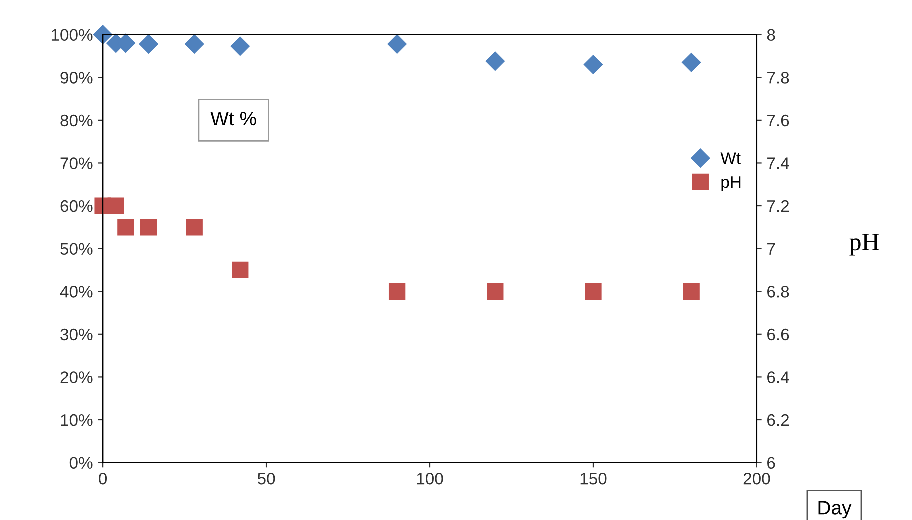 This screenshot has width=912, height=520. I want to click on y2-tick-label: 7.6, so click(779, 120).